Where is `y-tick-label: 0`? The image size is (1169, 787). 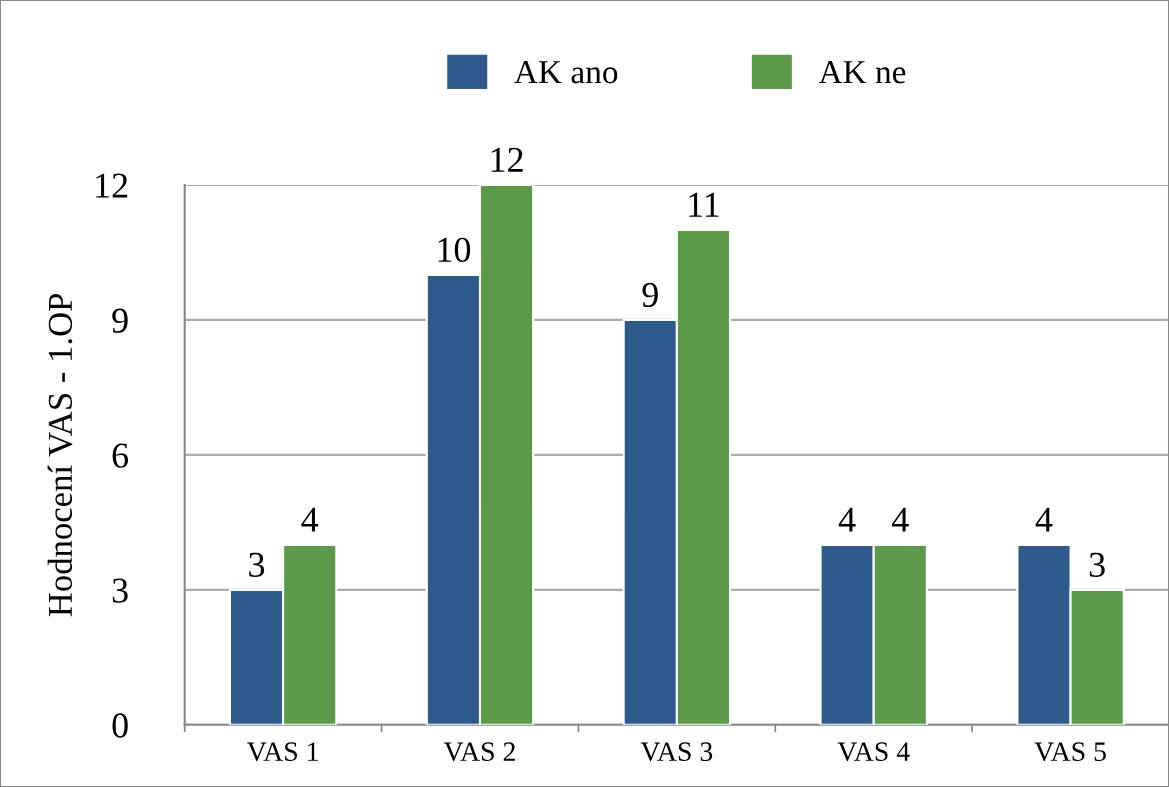
y-tick-label: 0 is located at coordinates (120, 725).